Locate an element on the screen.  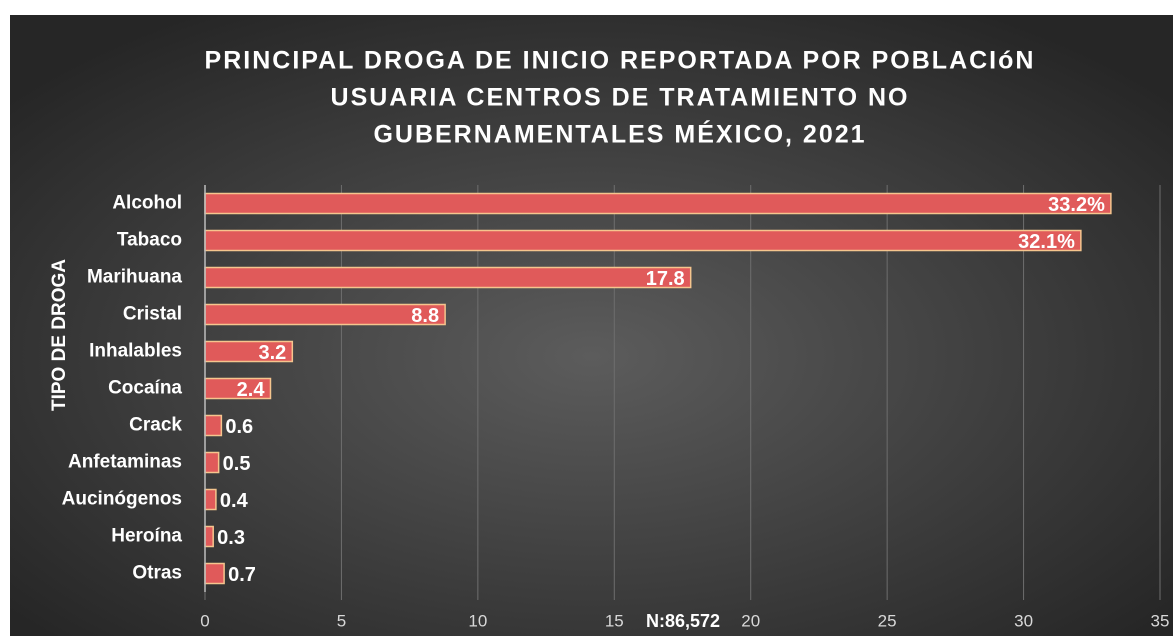
x-tick-label: 10 is located at coordinates (477, 620).